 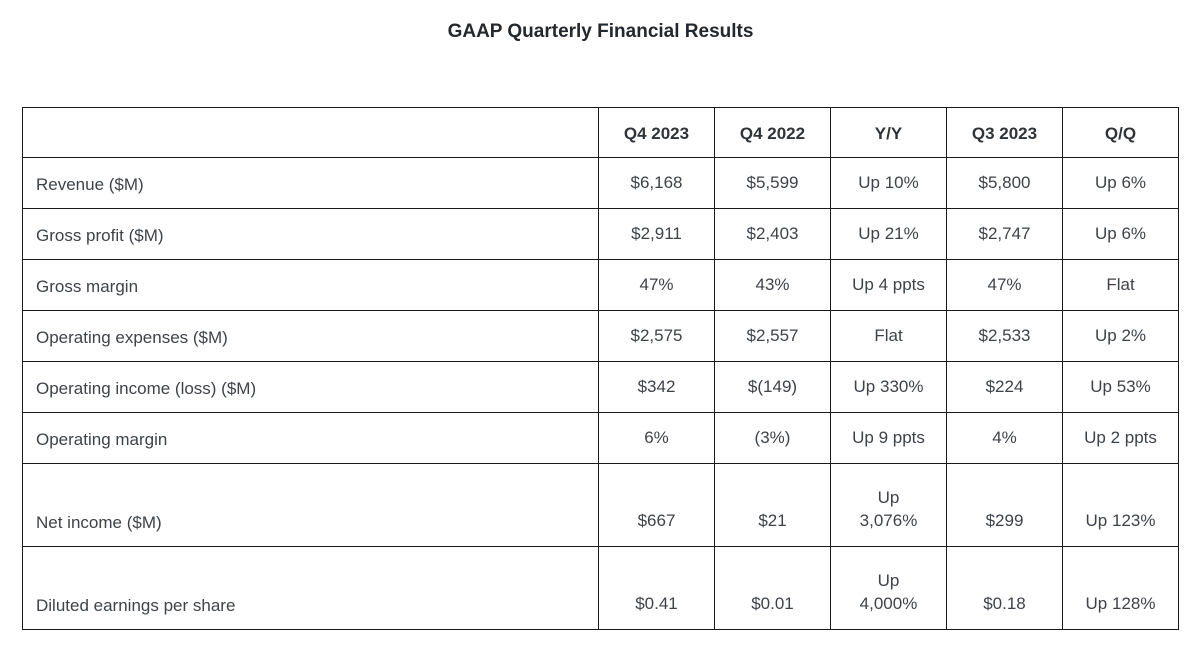 I want to click on row-label: Operating margin, so click(x=310, y=438).